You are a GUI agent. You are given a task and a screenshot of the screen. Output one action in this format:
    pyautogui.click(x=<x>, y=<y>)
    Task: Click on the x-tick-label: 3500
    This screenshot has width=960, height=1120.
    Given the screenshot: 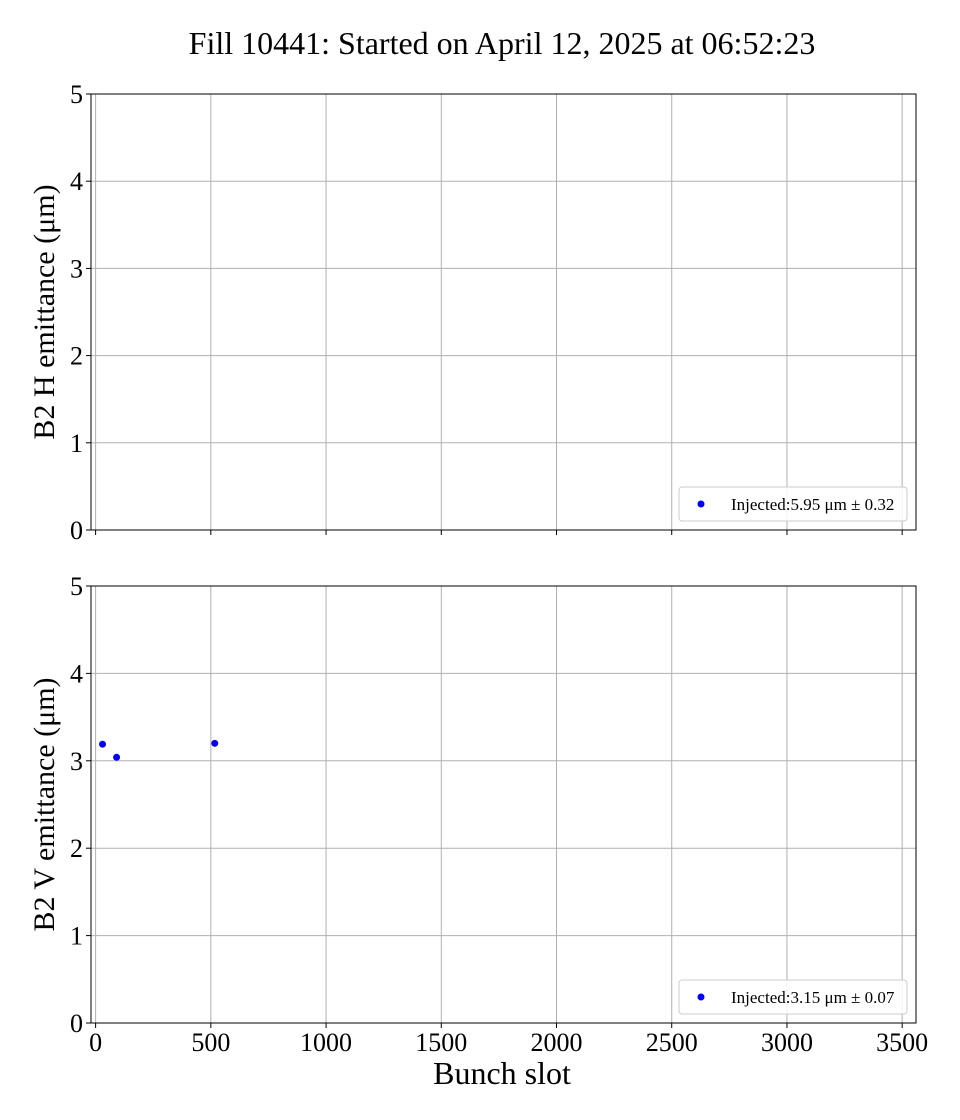 What is the action you would take?
    pyautogui.click(x=902, y=1042)
    